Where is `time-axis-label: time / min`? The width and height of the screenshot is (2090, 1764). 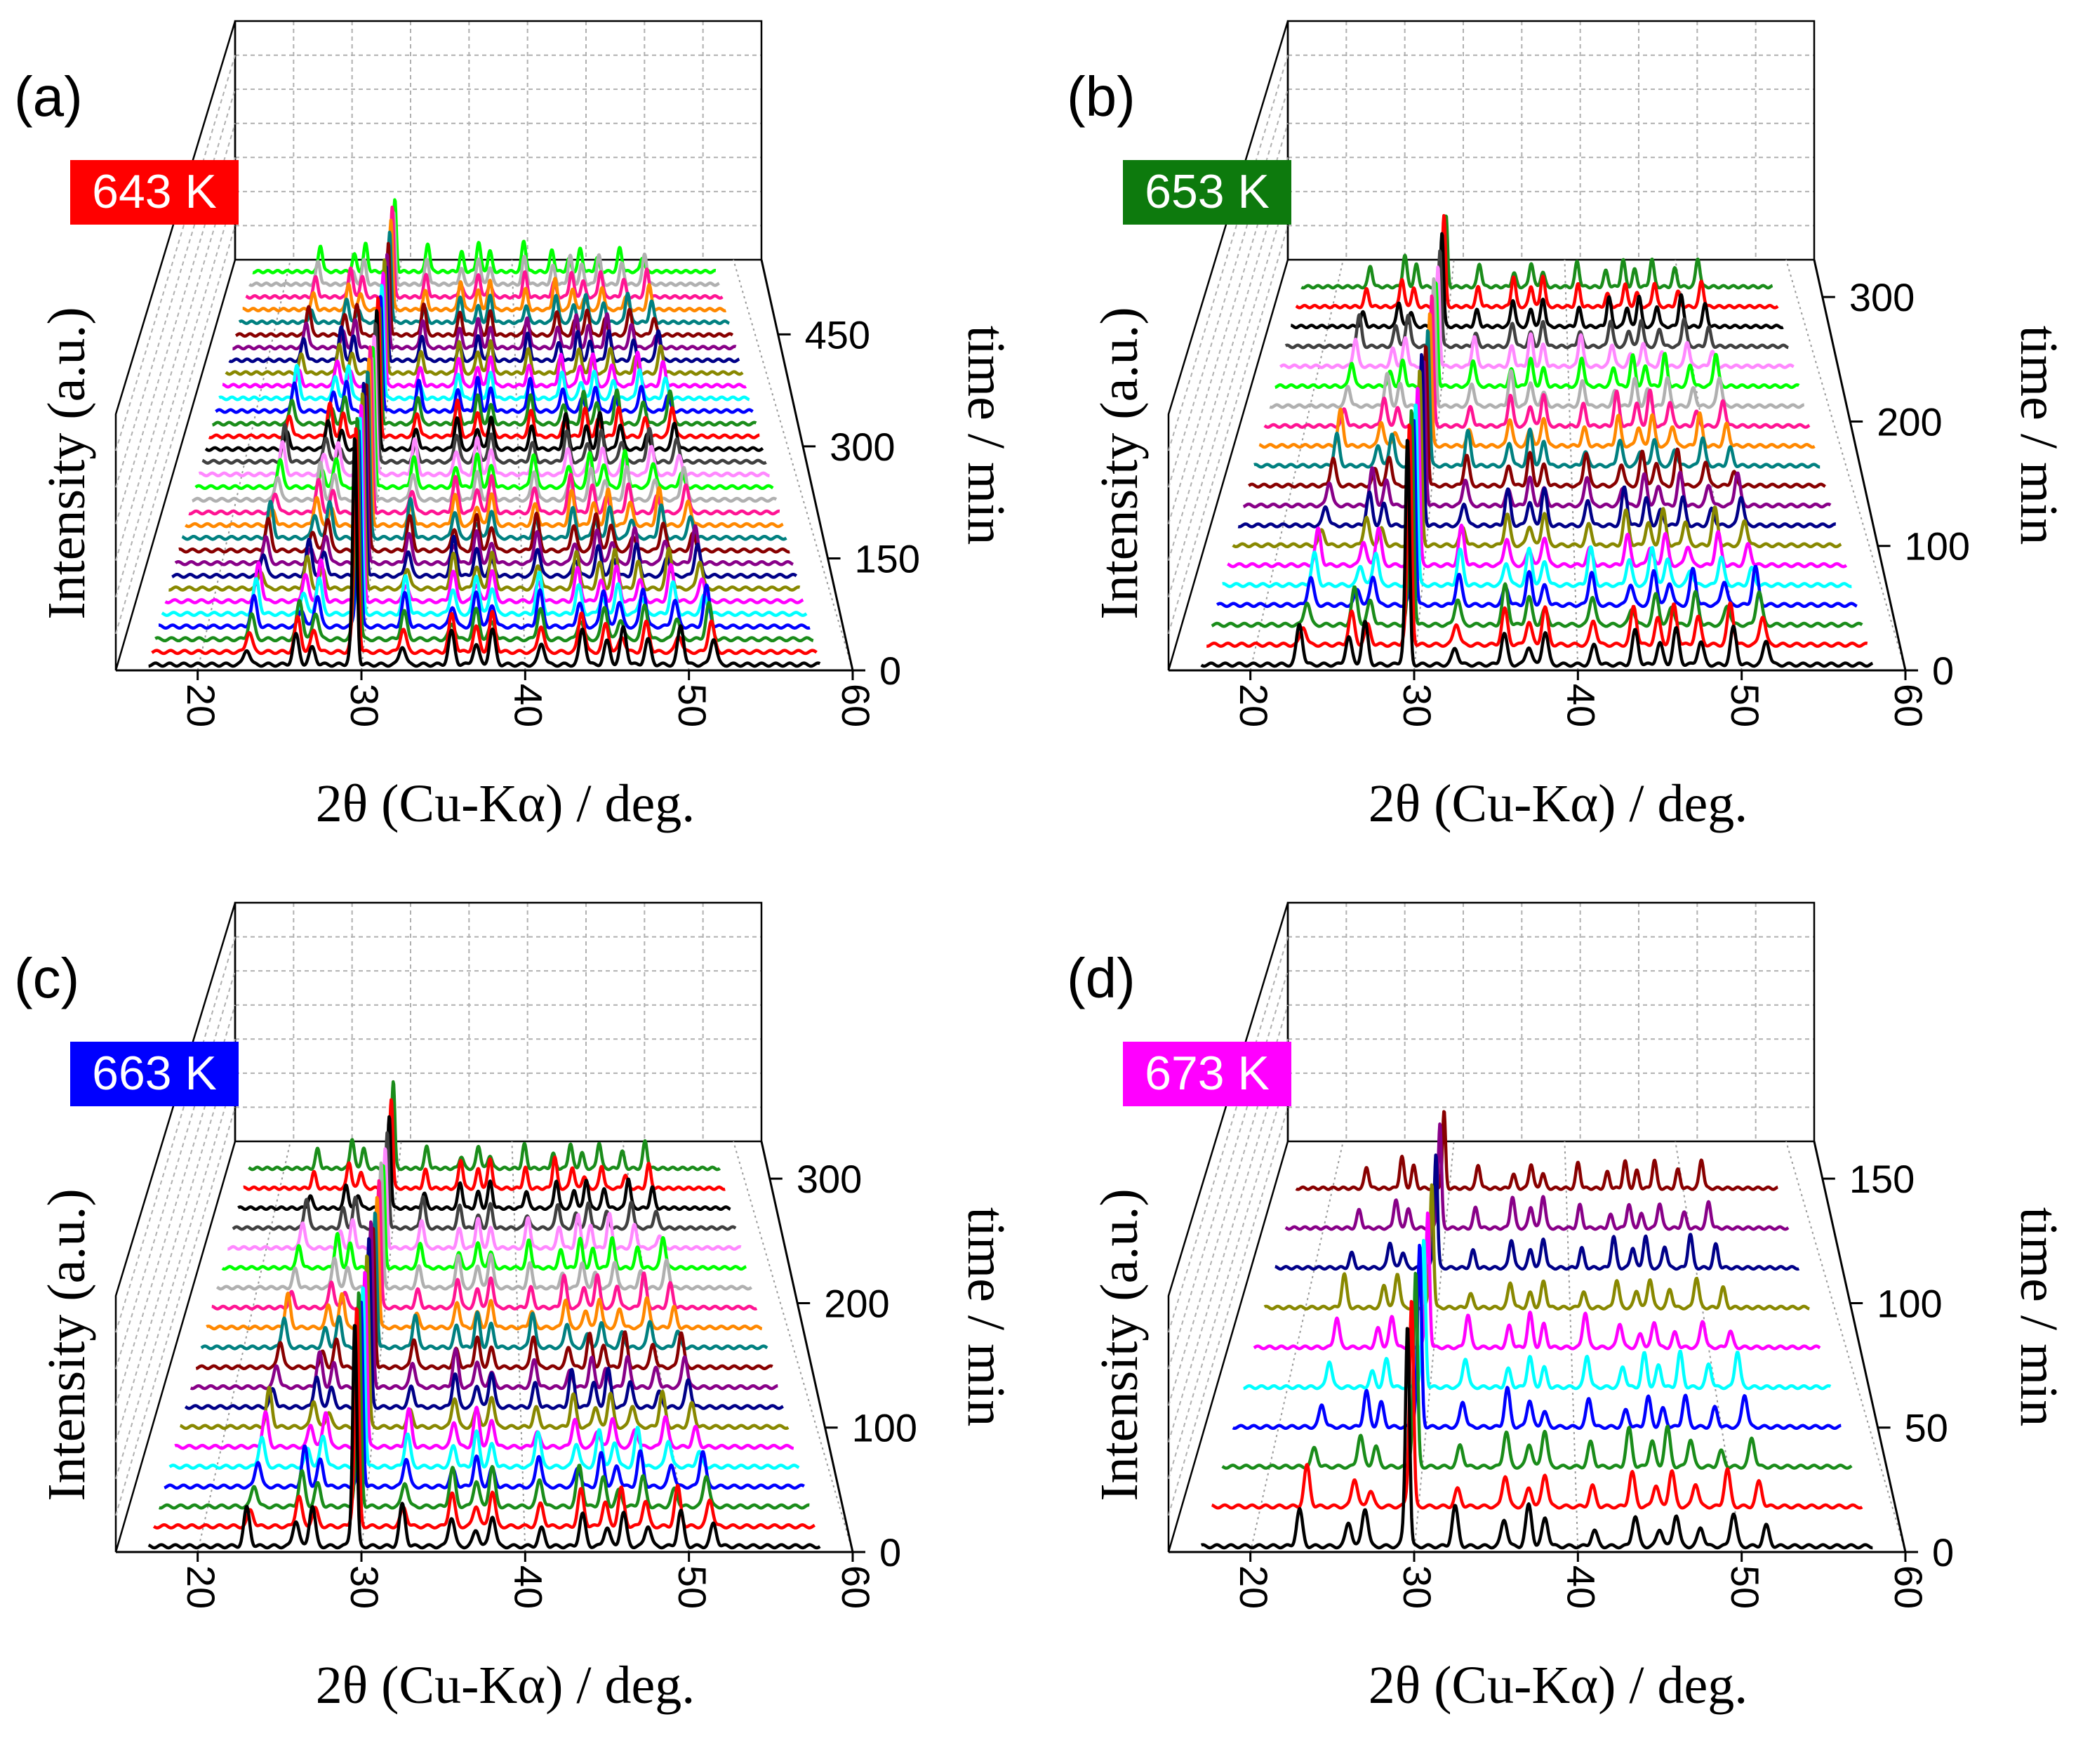 time-axis-label: time / min is located at coordinates (986, 435).